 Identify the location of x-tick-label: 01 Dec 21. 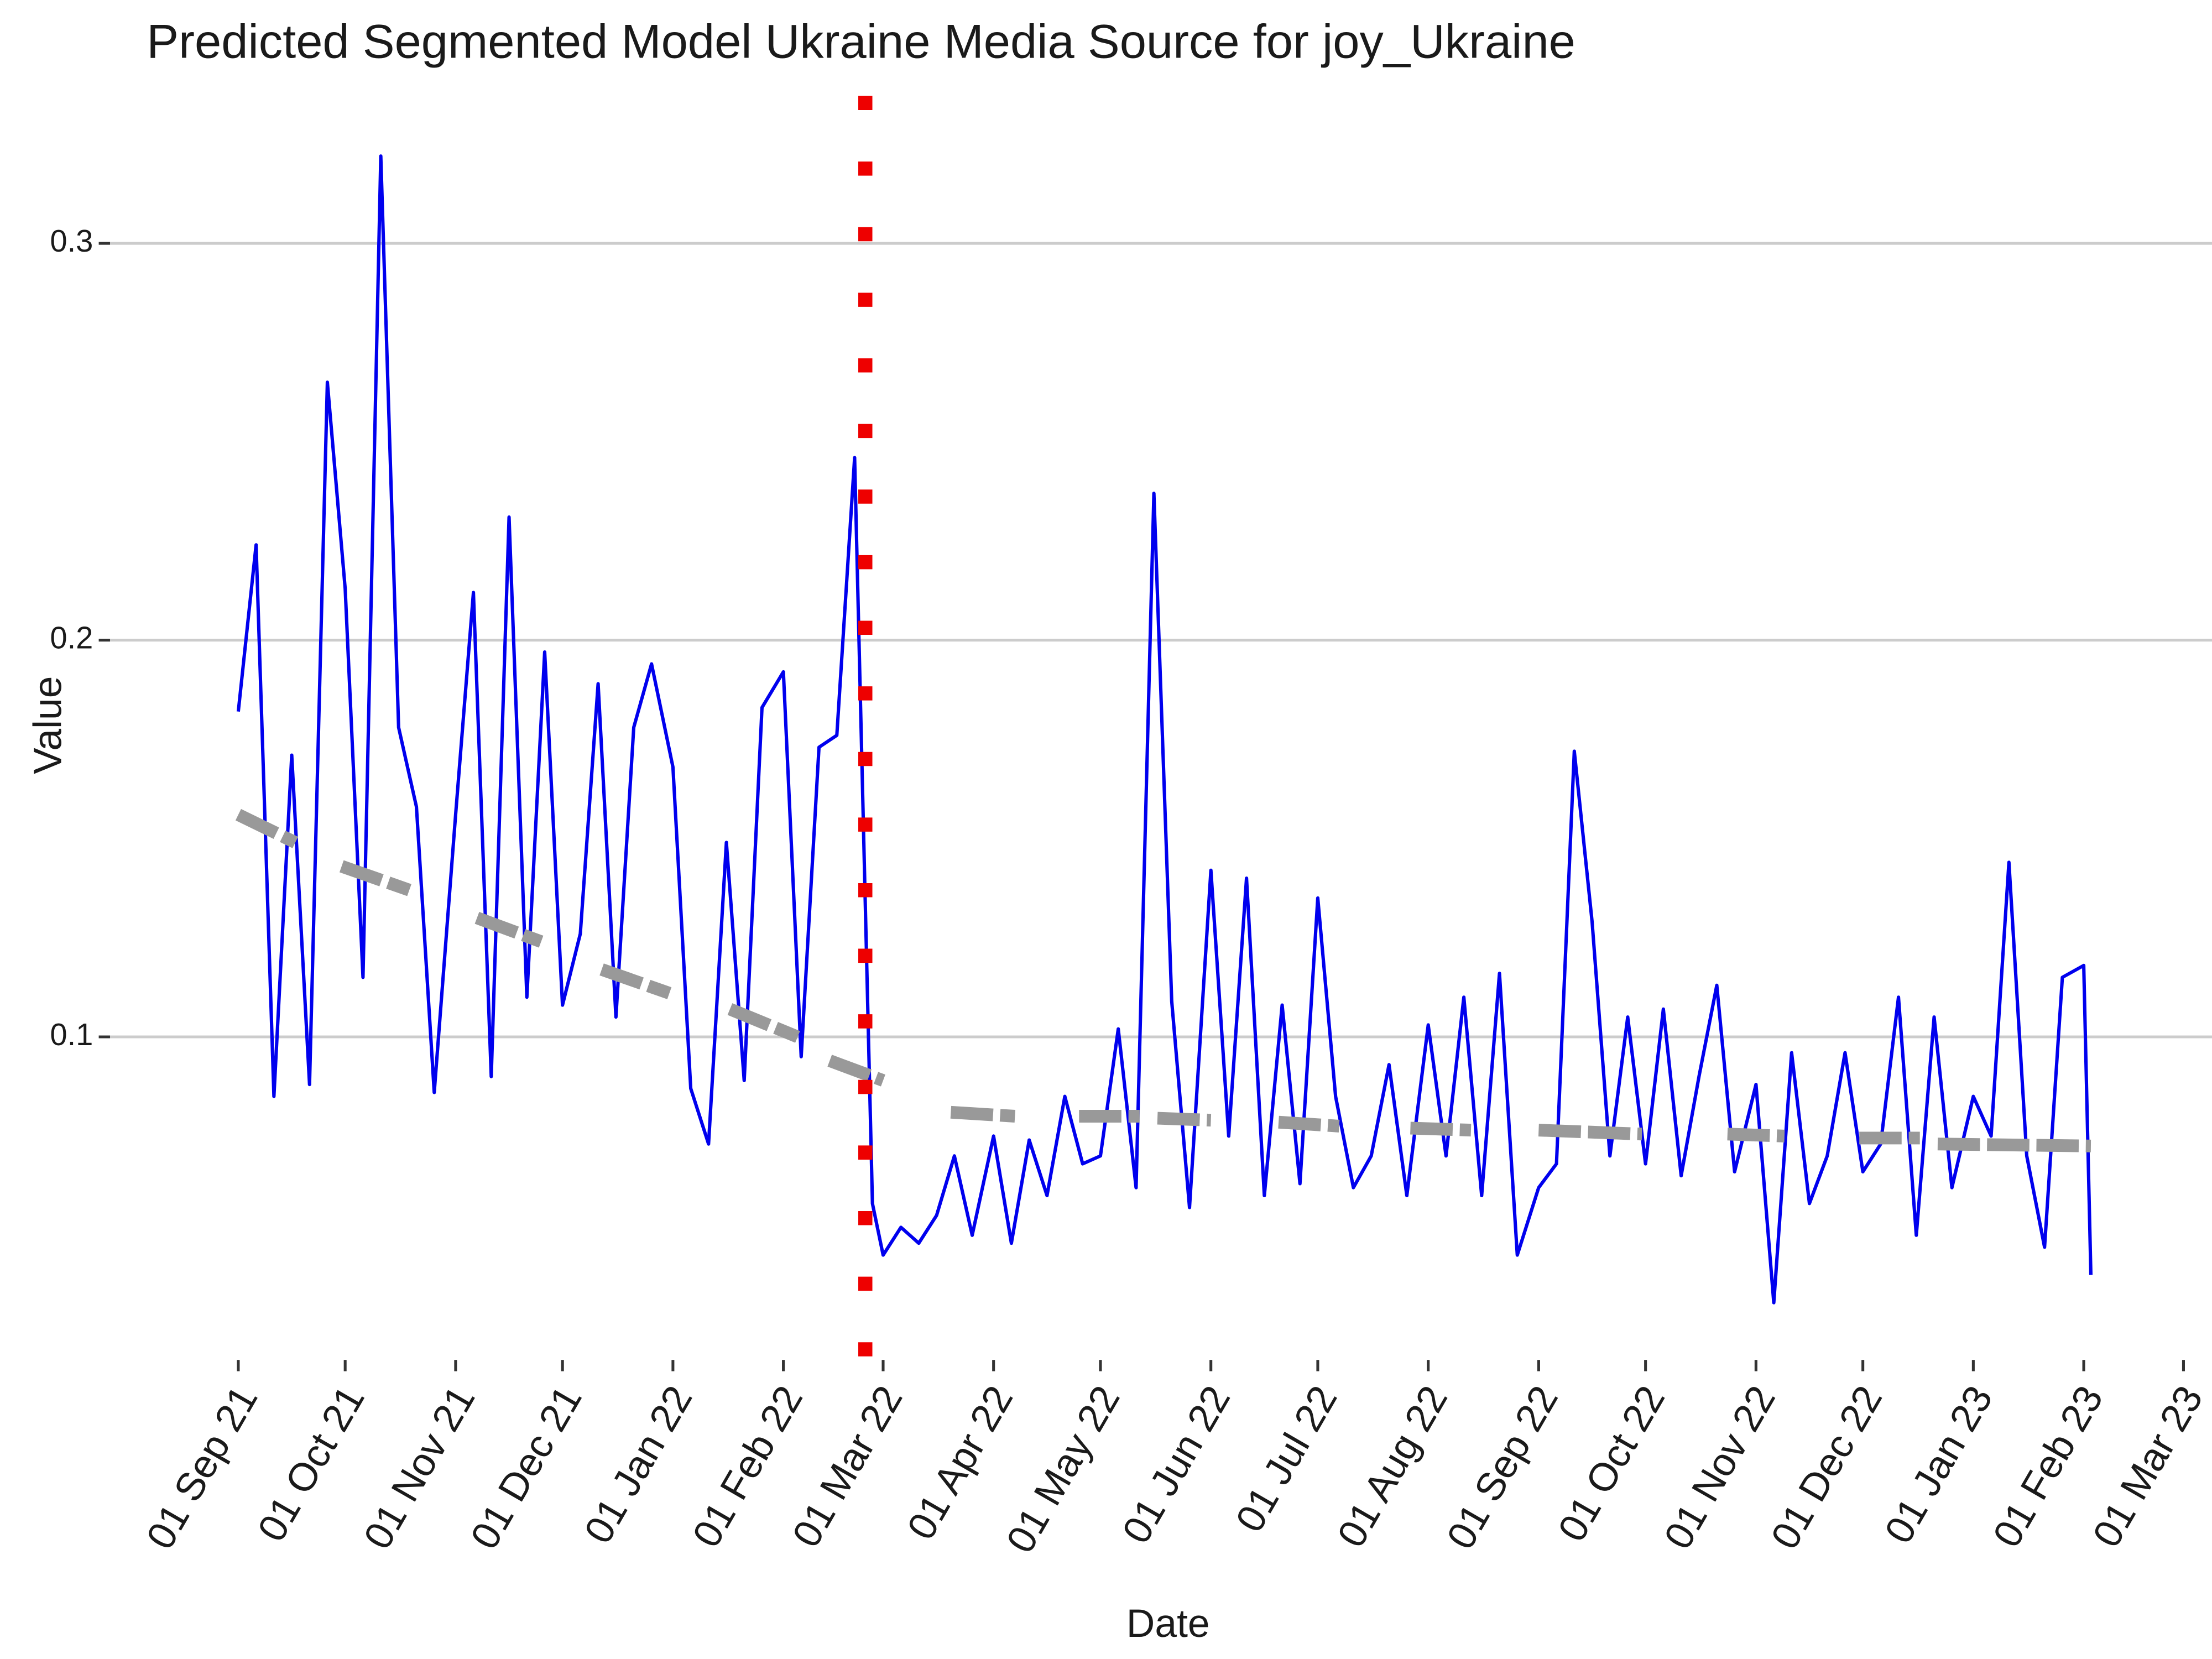
(527, 1468).